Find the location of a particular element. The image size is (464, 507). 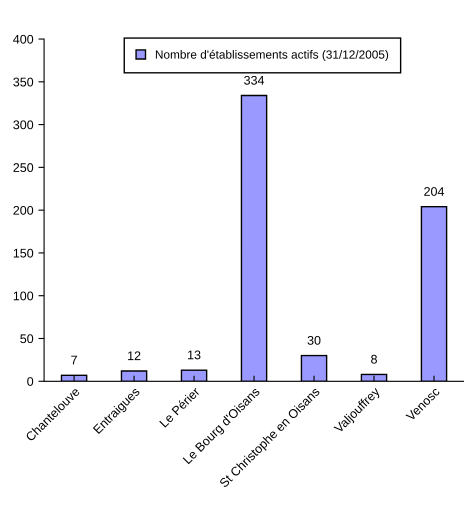

y-tick-label: 0 is located at coordinates (30, 381).